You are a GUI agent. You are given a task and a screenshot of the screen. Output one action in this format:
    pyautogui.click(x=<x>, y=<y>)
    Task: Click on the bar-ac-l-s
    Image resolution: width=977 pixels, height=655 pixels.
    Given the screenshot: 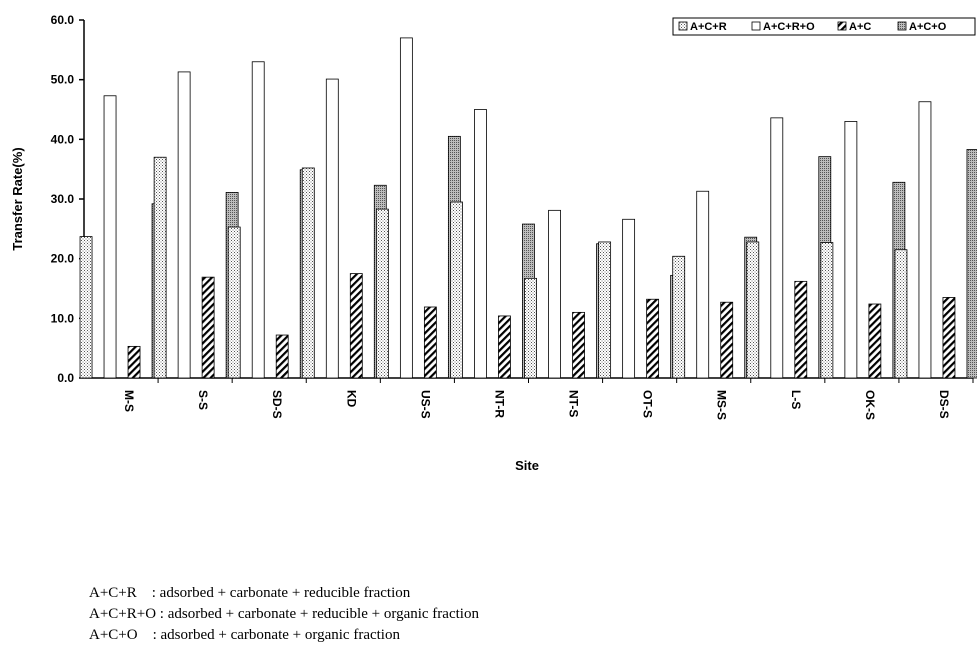 What is the action you would take?
    pyautogui.click(x=801, y=329)
    